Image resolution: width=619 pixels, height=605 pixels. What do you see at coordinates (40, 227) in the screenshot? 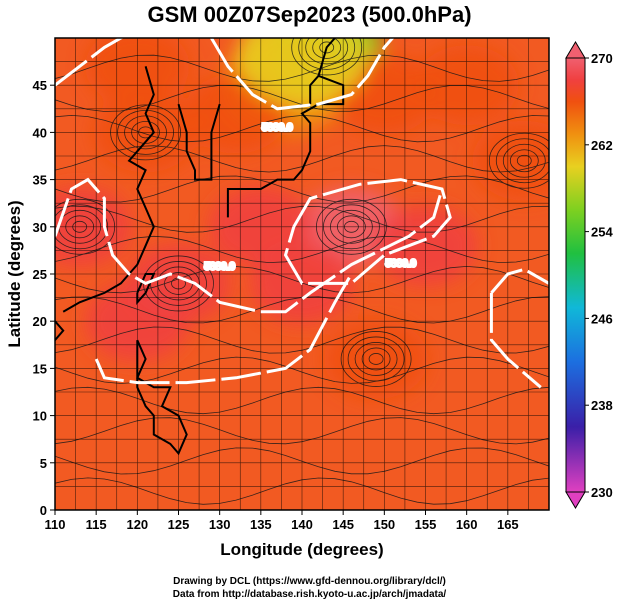
I see `y-tick-label: 30` at bounding box center [40, 227].